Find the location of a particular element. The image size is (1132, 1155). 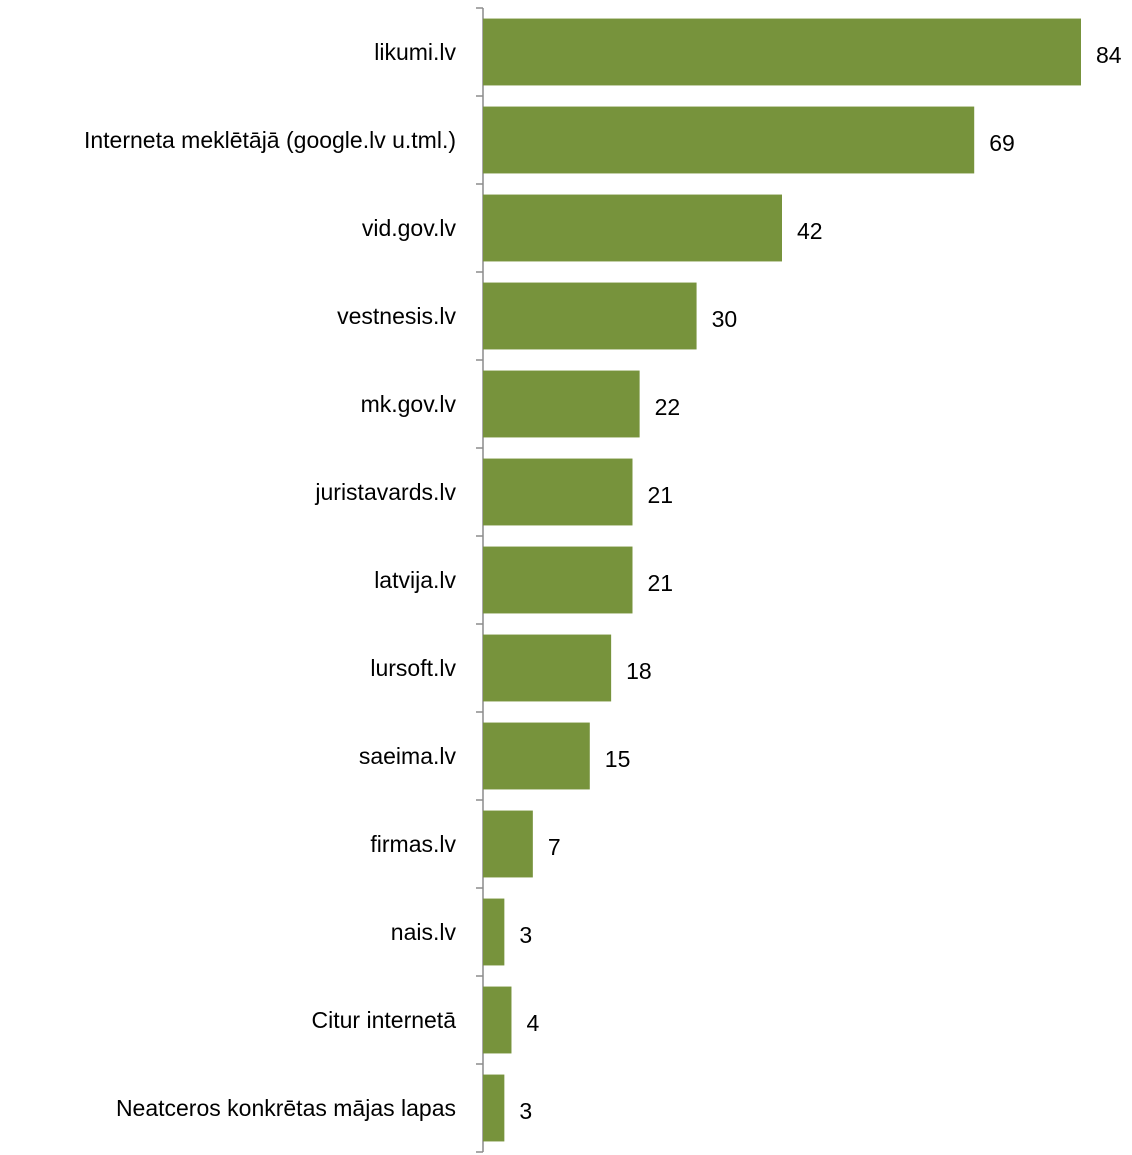

category-label: nais.lv is located at coordinates (424, 932).